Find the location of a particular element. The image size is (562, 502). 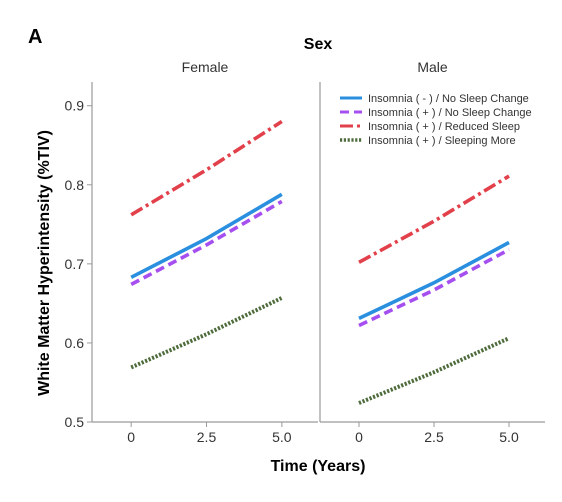

panel-letter: A is located at coordinates (35, 37).